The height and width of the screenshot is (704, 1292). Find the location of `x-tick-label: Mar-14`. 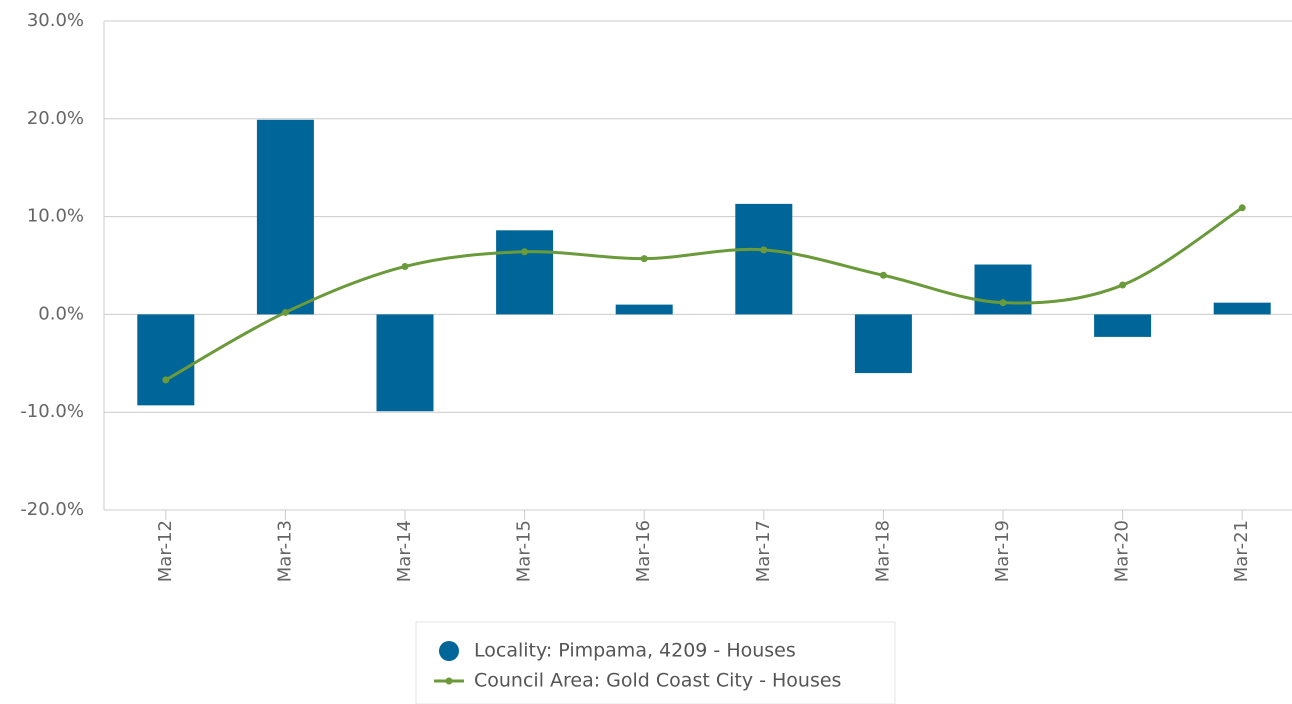

x-tick-label: Mar-14 is located at coordinates (404, 551).